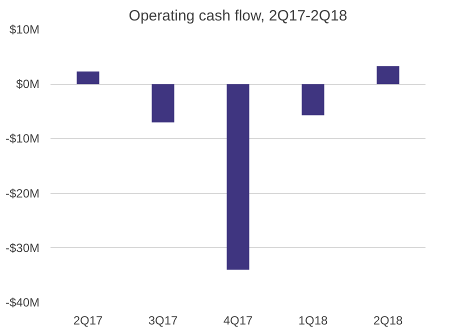 Image resolution: width=465 pixels, height=330 pixels. Describe the element at coordinates (238, 321) in the screenshot. I see `x-tick-label: 4Q17` at that location.